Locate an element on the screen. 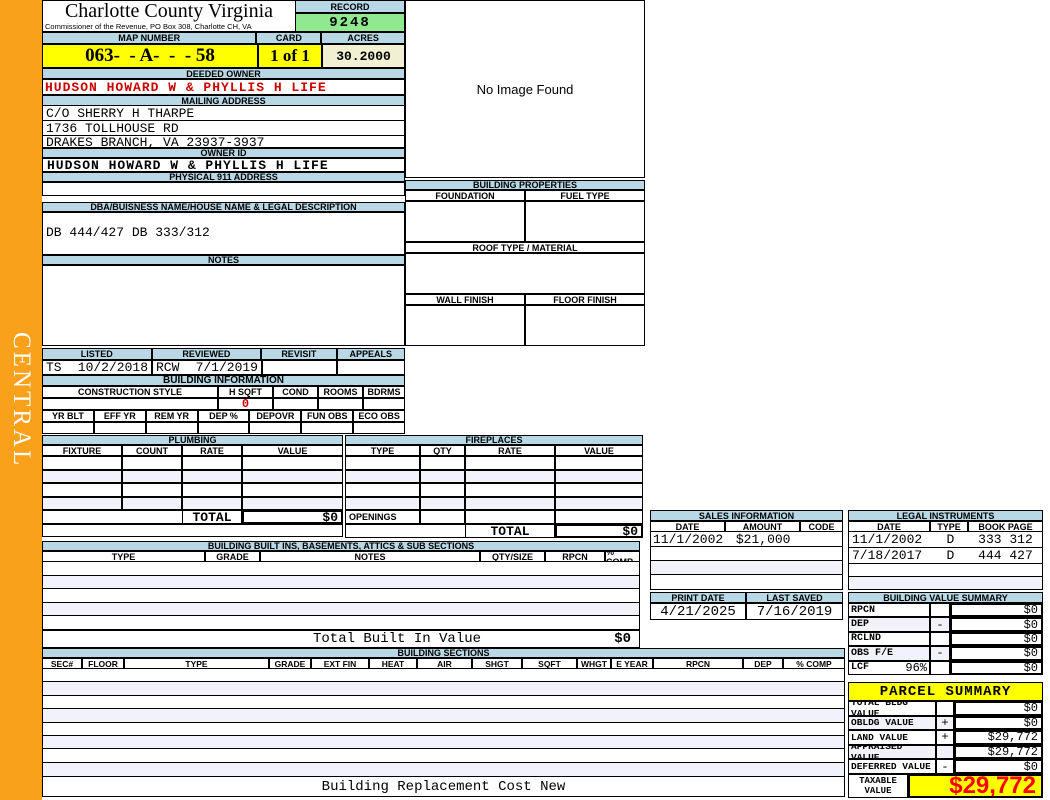  parcel-summary-title: PARCEL SUMMARY is located at coordinates (945, 691).